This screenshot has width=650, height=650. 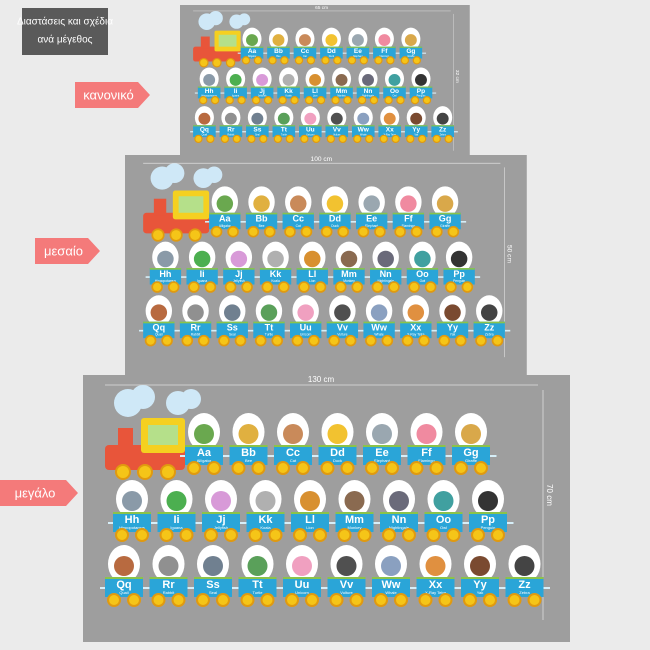 I want to click on car-letters: Ff, so click(x=384, y=51).